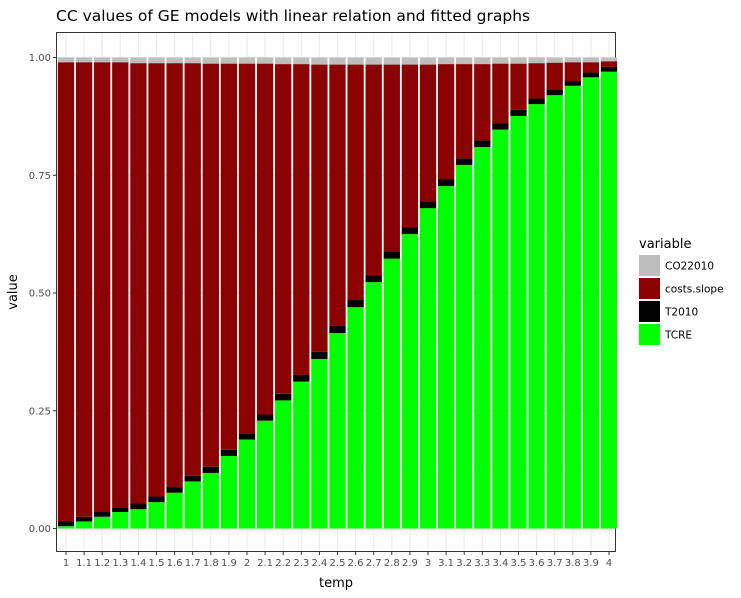 The height and width of the screenshot is (598, 741). What do you see at coordinates (283, 563) in the screenshot?
I see `x-tick-label: 2.2` at bounding box center [283, 563].